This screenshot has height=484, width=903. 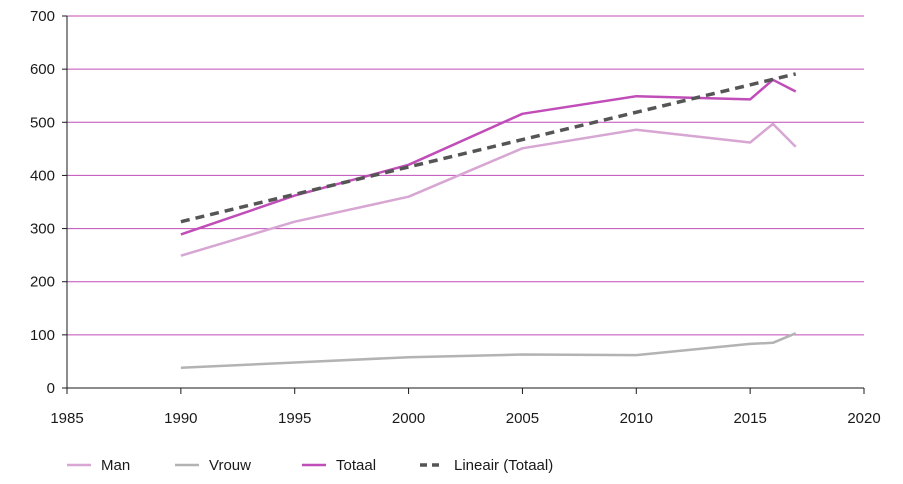 I want to click on x-tick-label-2000: 2000, so click(x=408, y=418).